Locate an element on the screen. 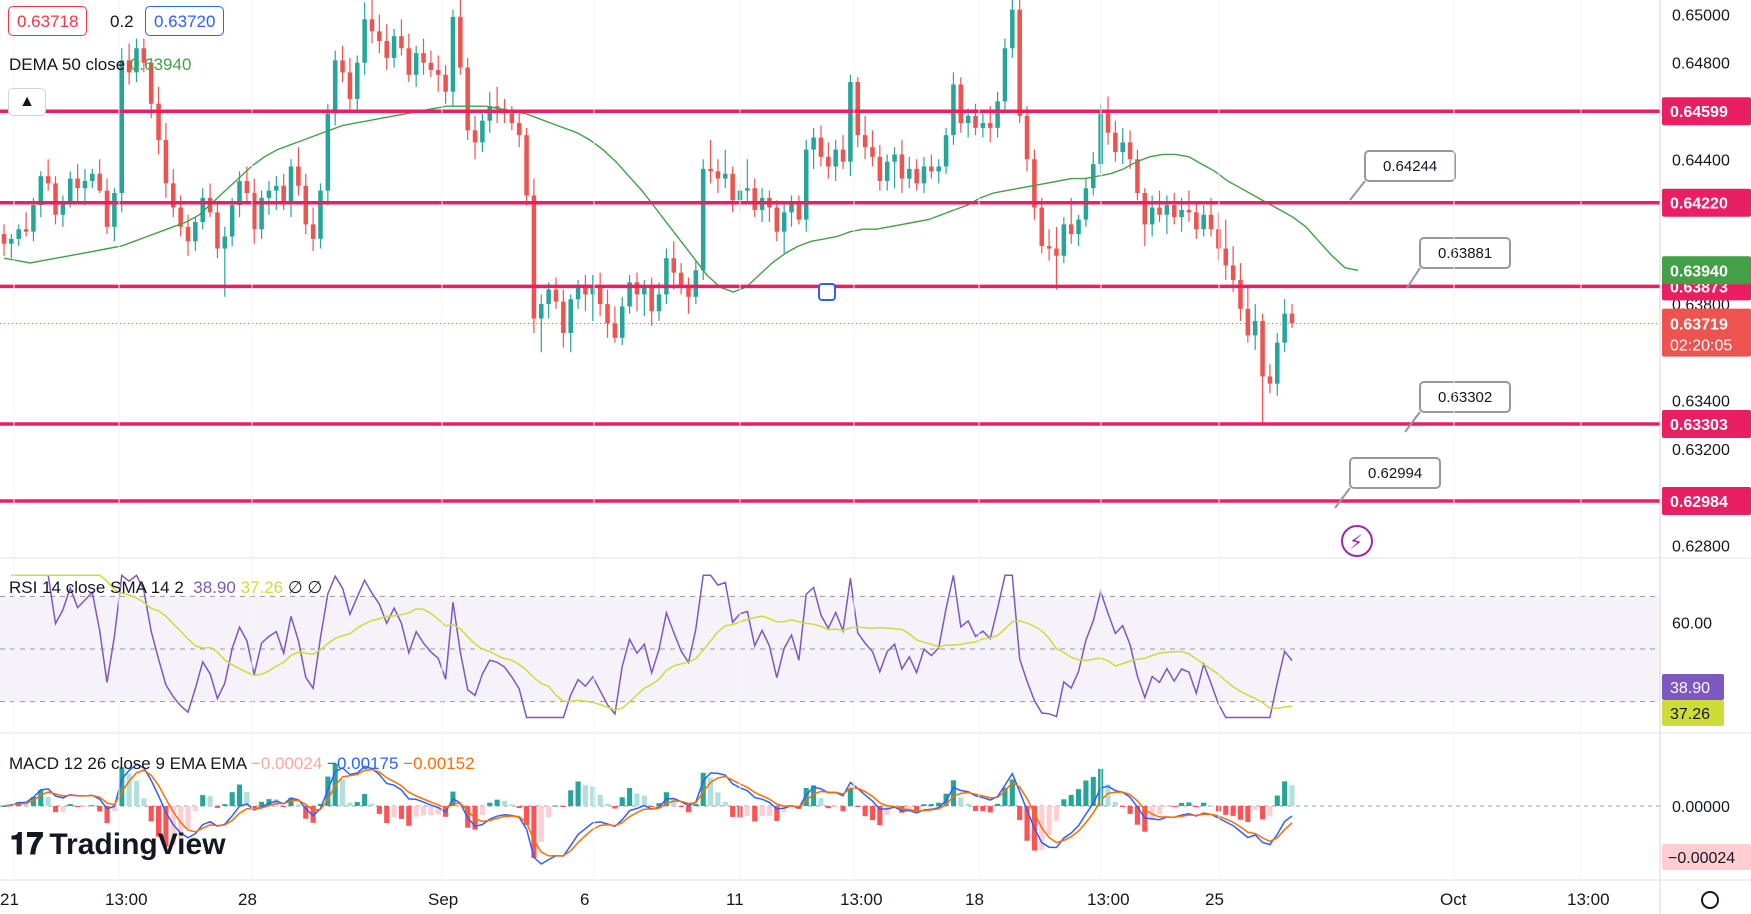 This screenshot has width=1751, height=914. rsi-legend: RSI 14 close SMA 14 2 38.90 37.26 ∅ ∅ is located at coordinates (165, 588).